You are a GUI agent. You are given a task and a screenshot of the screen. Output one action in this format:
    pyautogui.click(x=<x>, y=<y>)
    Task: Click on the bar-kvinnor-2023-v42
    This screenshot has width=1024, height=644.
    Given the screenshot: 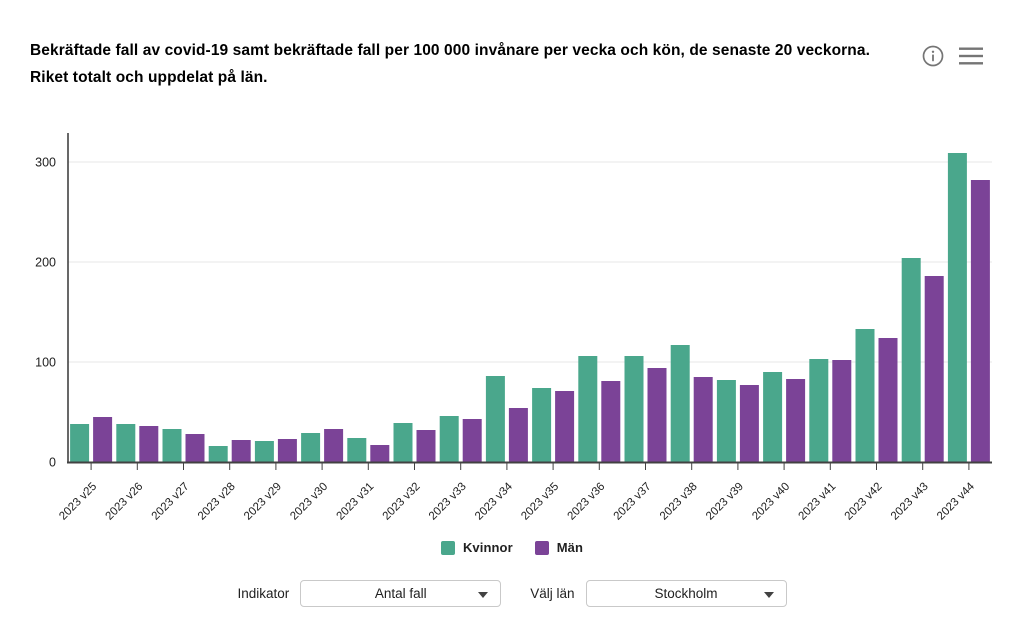 What is the action you would take?
    pyautogui.click(x=865, y=395)
    